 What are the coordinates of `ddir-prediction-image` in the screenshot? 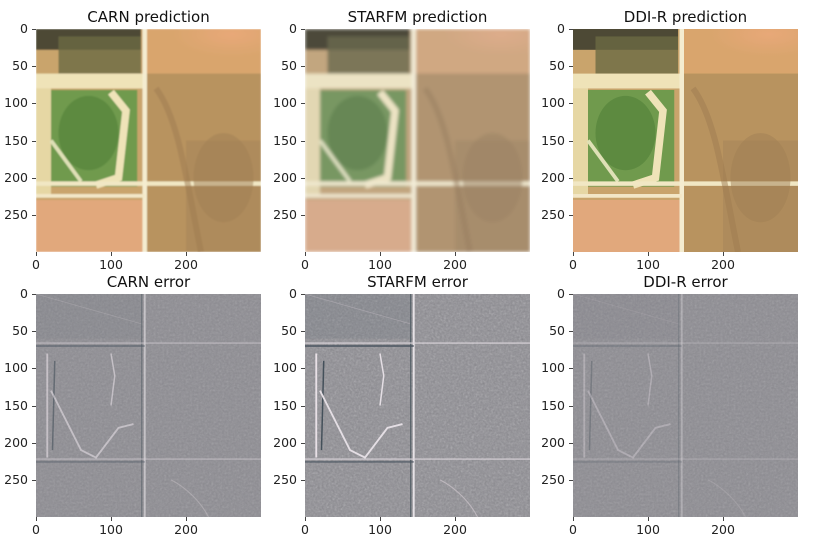 It's located at (685, 140).